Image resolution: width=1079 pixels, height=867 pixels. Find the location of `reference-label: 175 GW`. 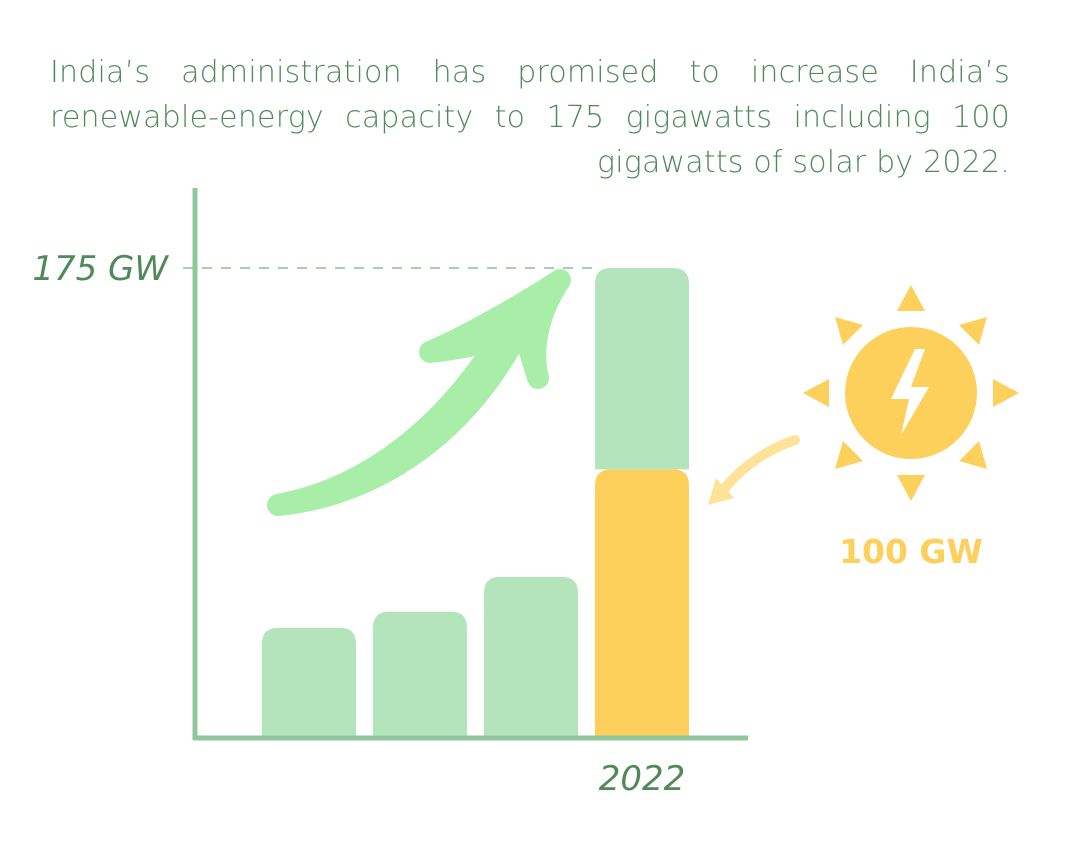

reference-label: 175 GW is located at coordinates (100, 269).